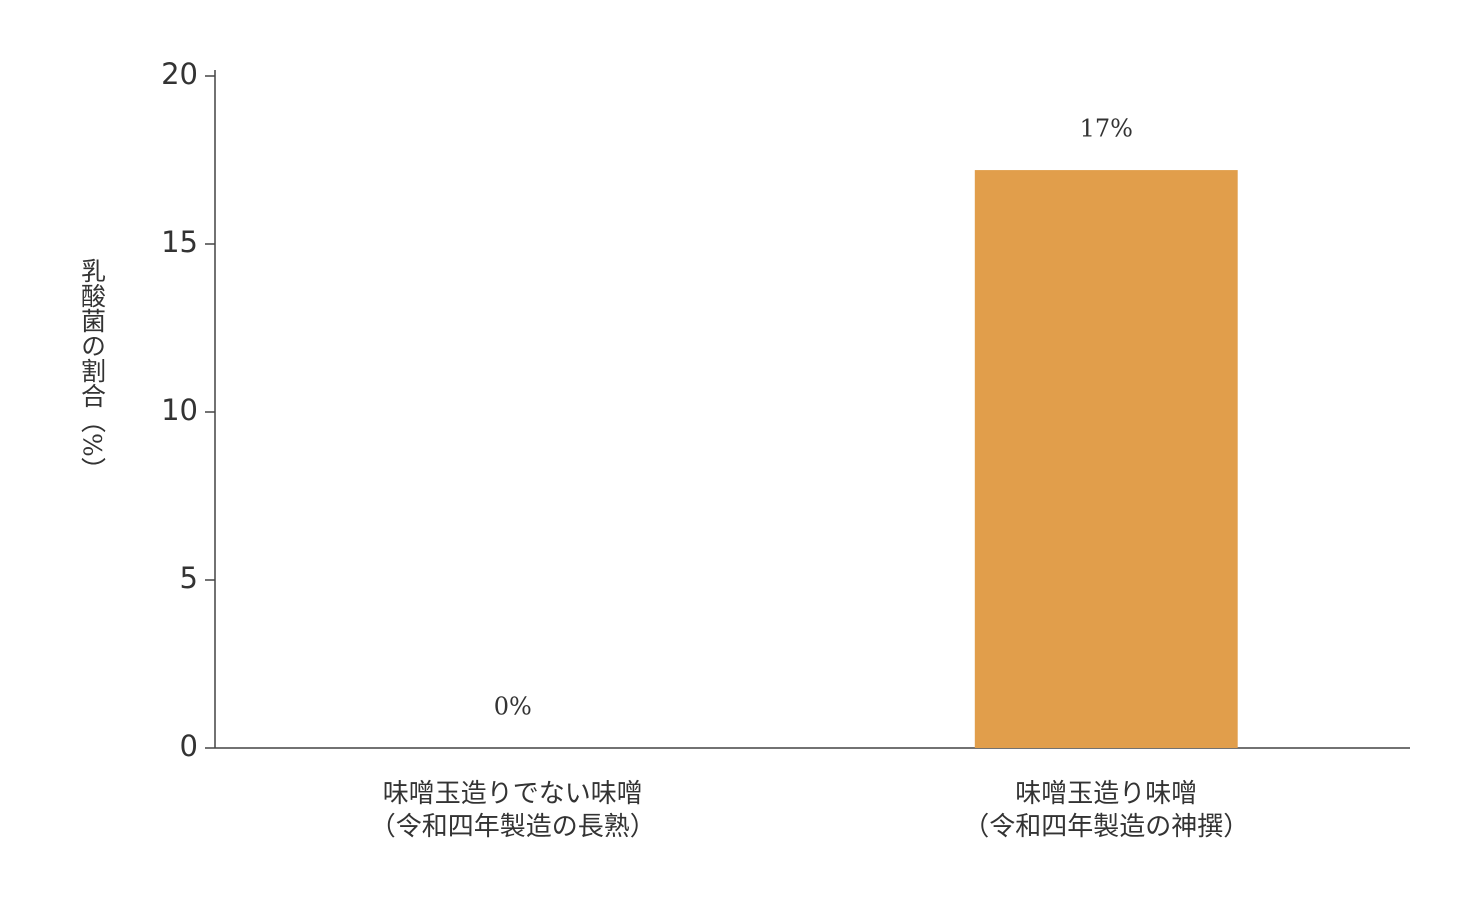  Describe the element at coordinates (1106, 129) in the screenshot. I see `value-label: 17%` at that location.